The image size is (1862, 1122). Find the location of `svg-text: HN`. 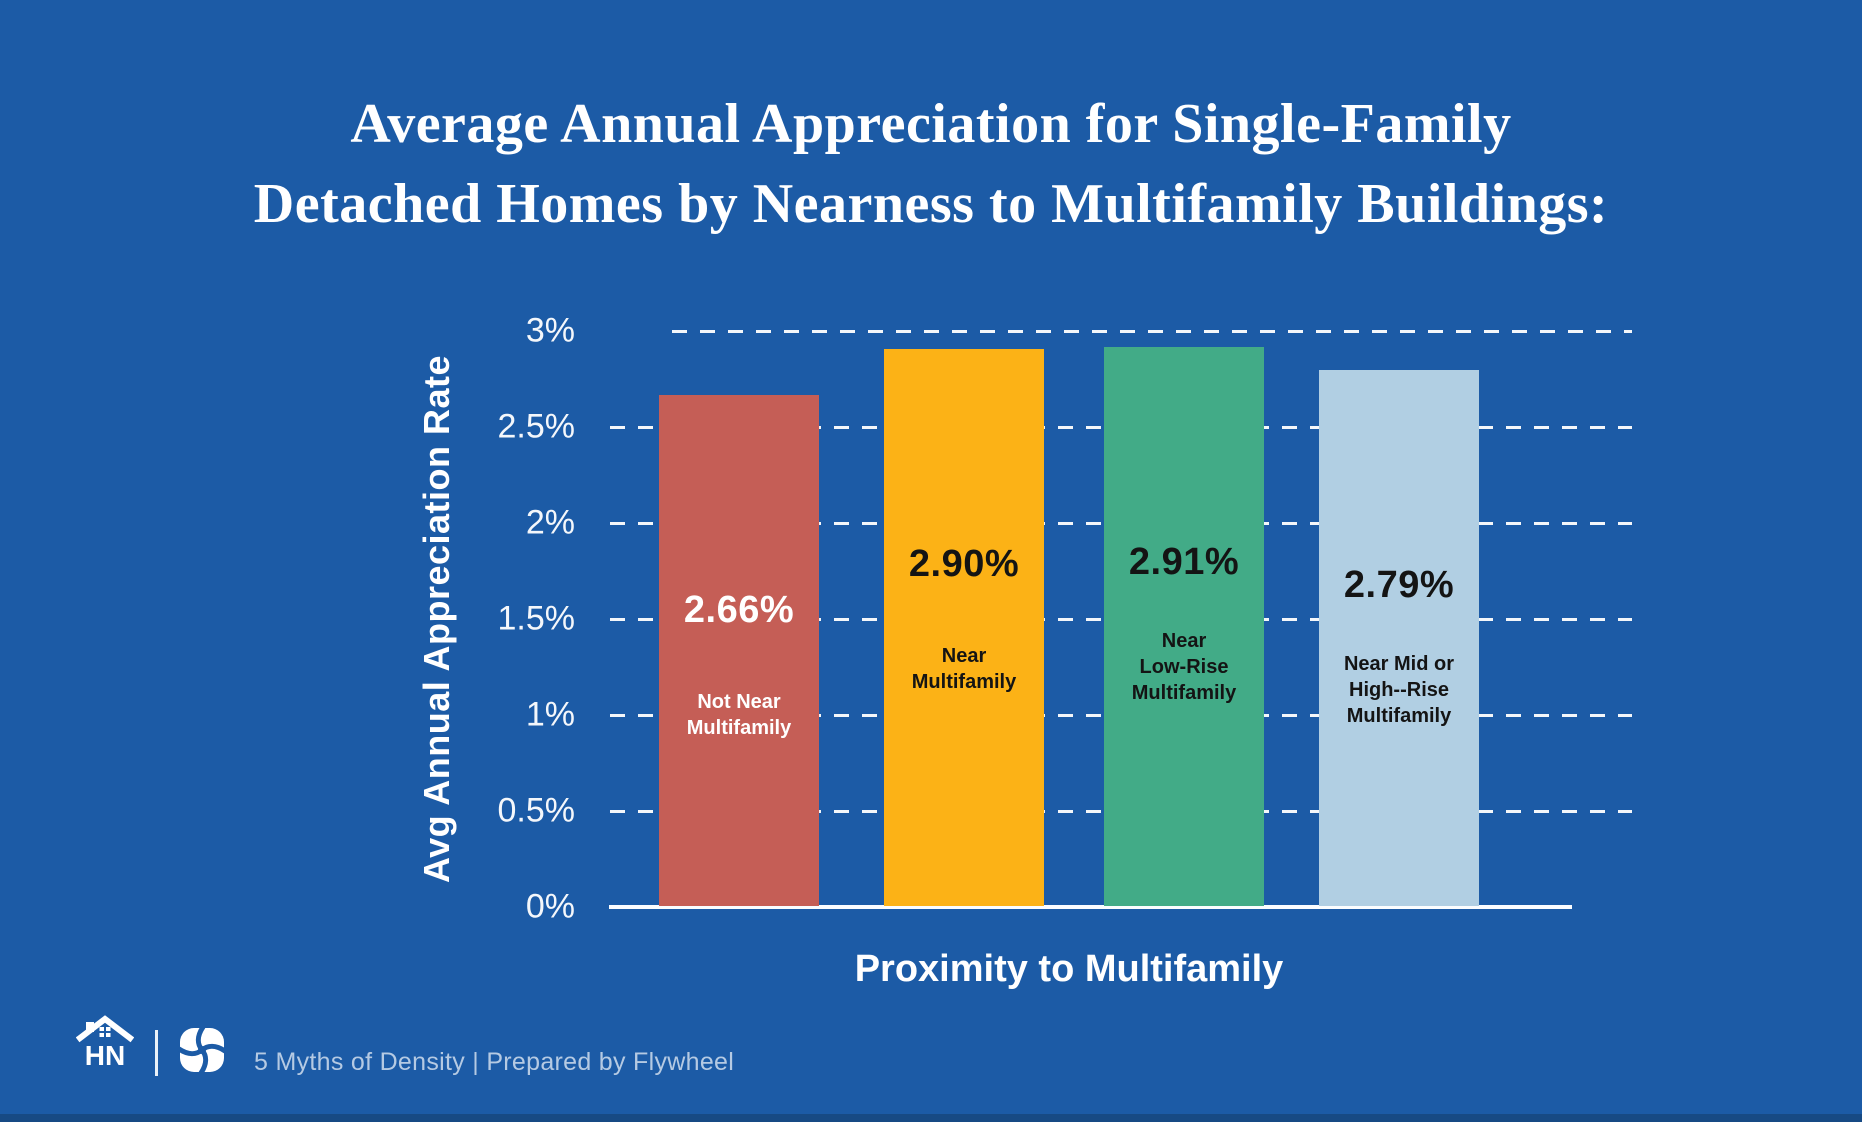

svg-text: HN is located at coordinates (105, 1055).